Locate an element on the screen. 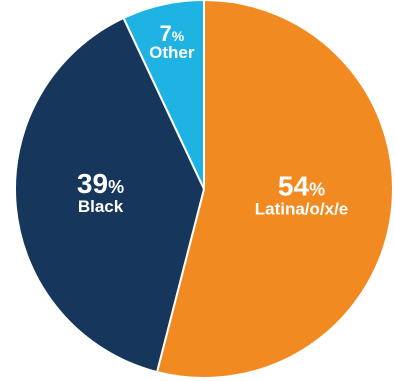  pie-slice-other is located at coordinates (163, 95).